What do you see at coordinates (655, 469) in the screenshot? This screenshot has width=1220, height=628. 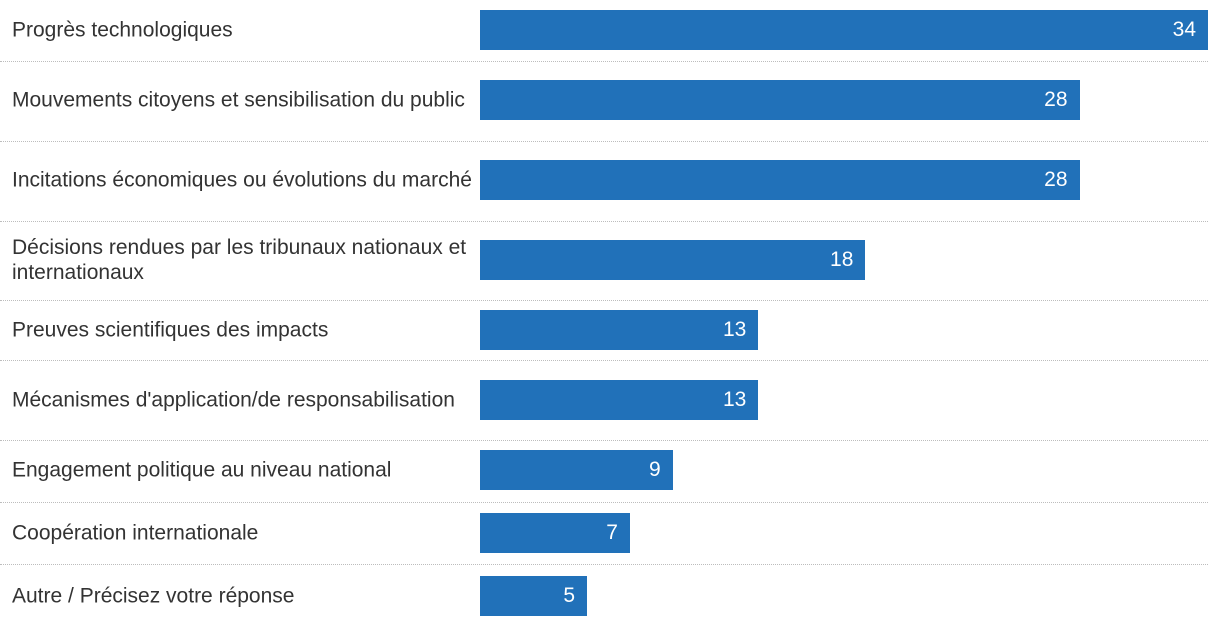 I see `data-label: 9` at bounding box center [655, 469].